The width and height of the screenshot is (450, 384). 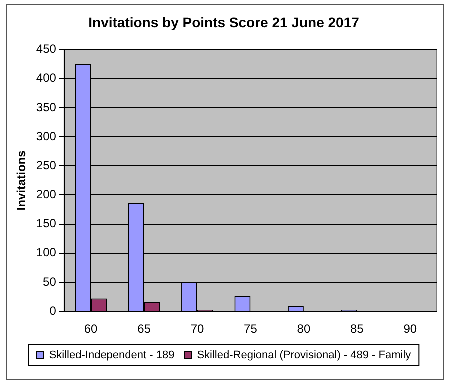 I want to click on x-tick-label: 70, so click(x=197, y=329).